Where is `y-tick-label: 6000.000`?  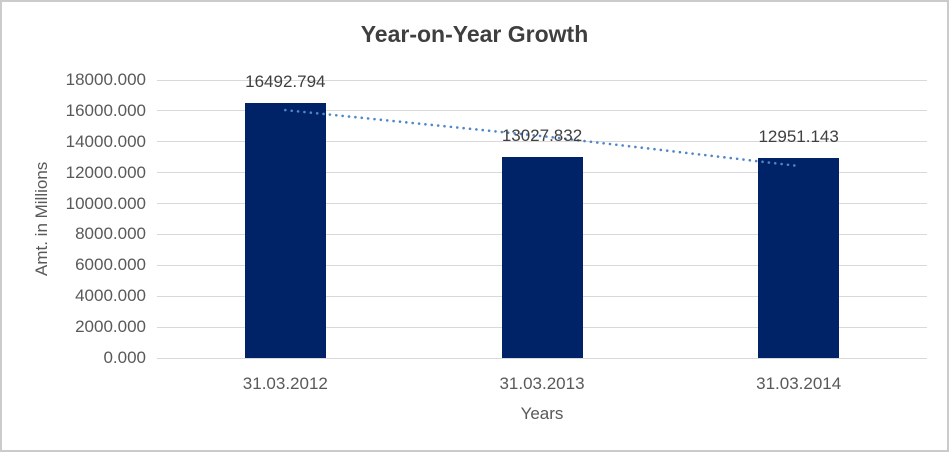
y-tick-label: 6000.000 is located at coordinates (110, 265).